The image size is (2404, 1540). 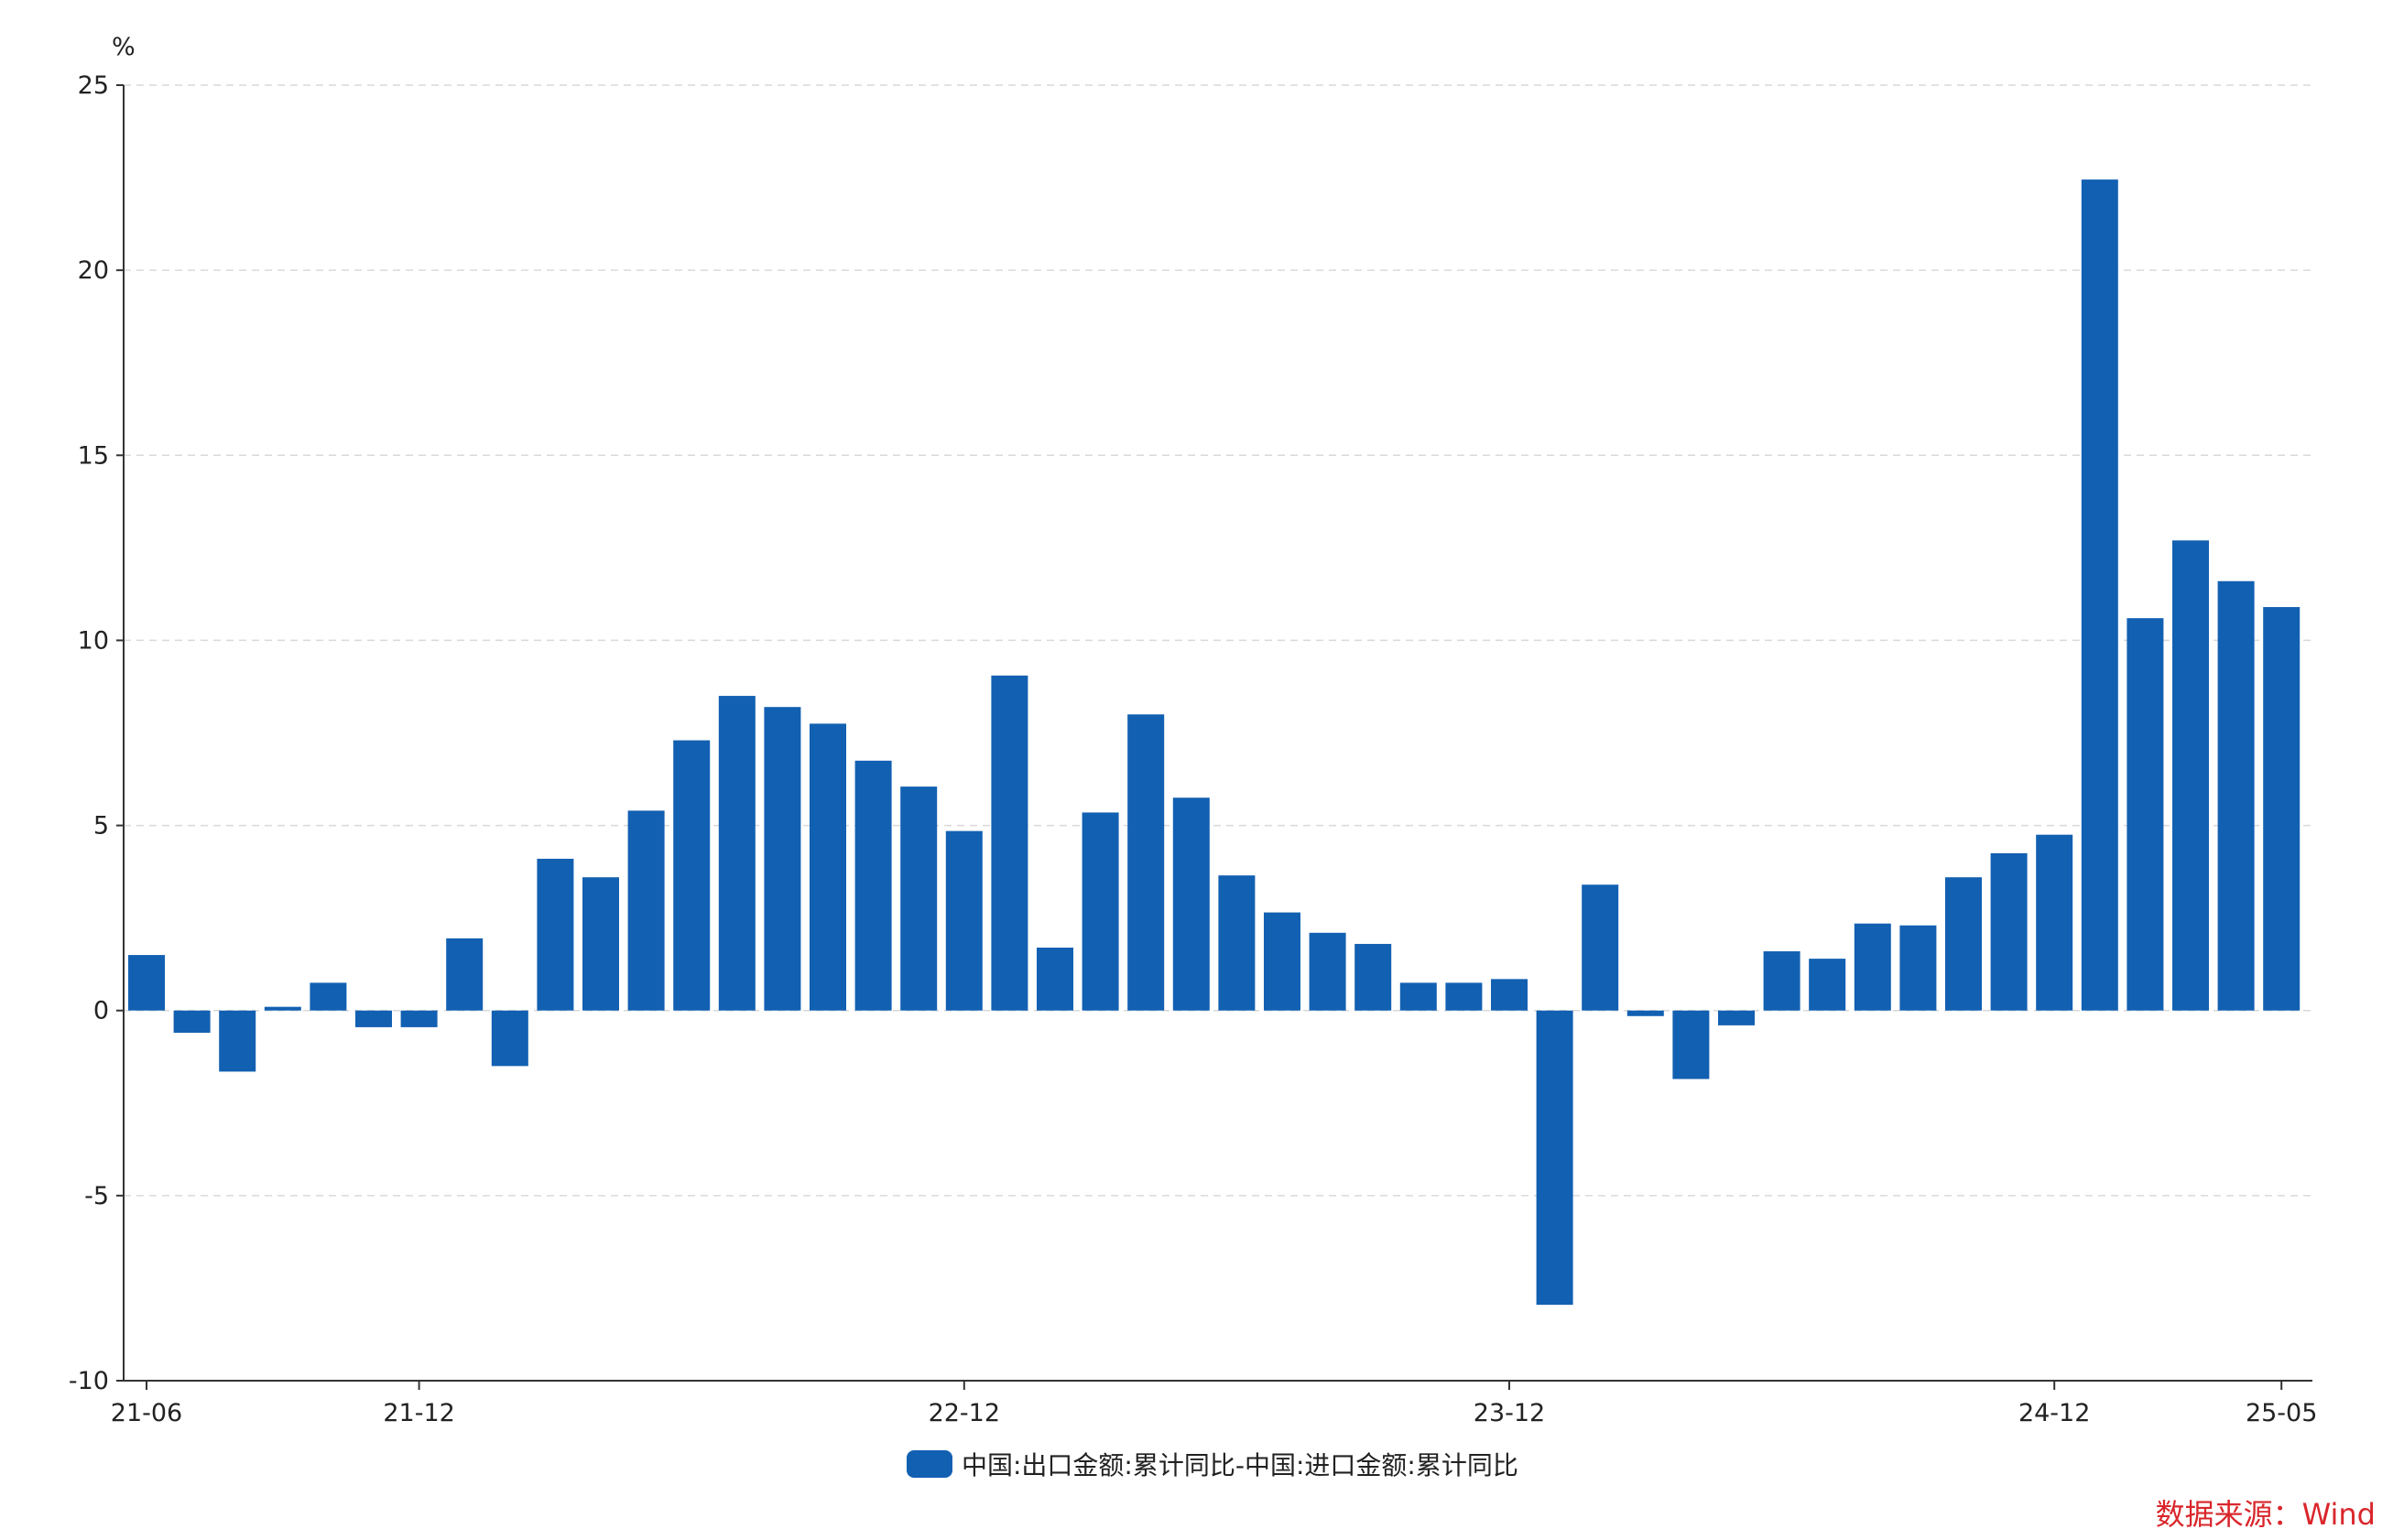 I want to click on x-tick-label: 23-12, so click(x=1509, y=1413).